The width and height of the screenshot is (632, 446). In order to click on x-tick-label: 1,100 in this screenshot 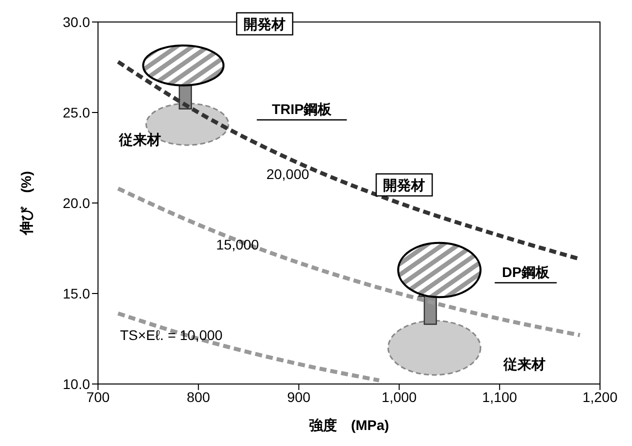, I will do `click(500, 396)`.